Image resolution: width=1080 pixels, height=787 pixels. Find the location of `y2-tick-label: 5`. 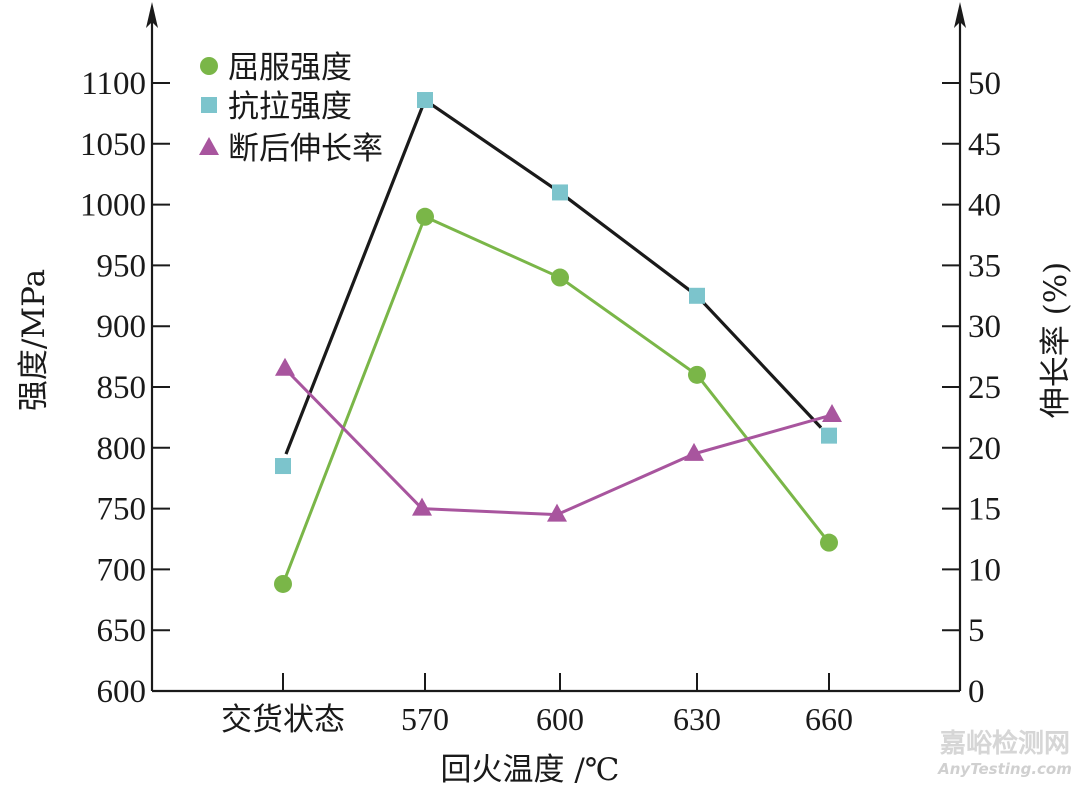

y2-tick-label: 5 is located at coordinates (976, 631).